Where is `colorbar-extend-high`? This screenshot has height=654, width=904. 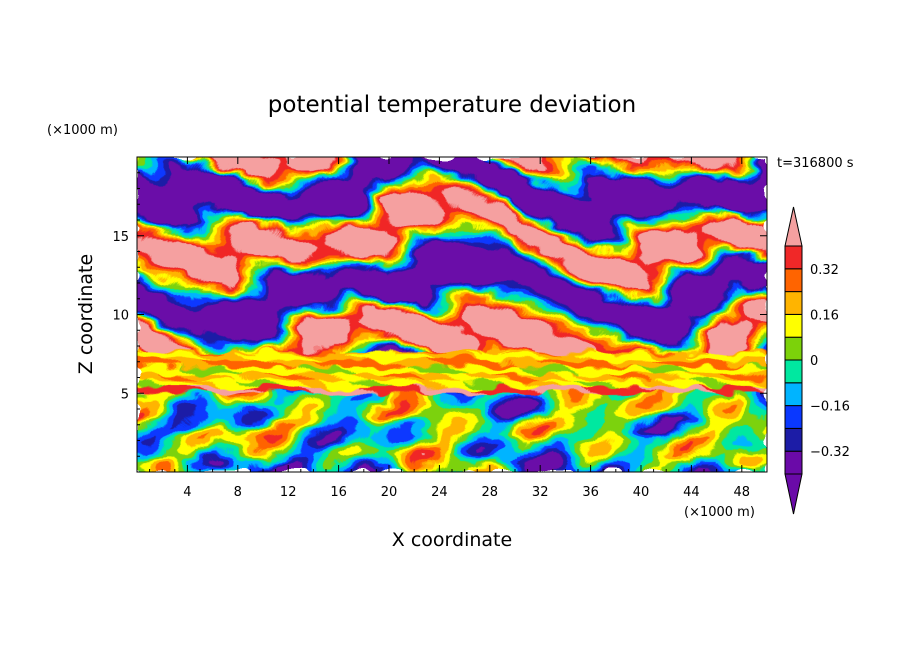 colorbar-extend-high is located at coordinates (793, 226).